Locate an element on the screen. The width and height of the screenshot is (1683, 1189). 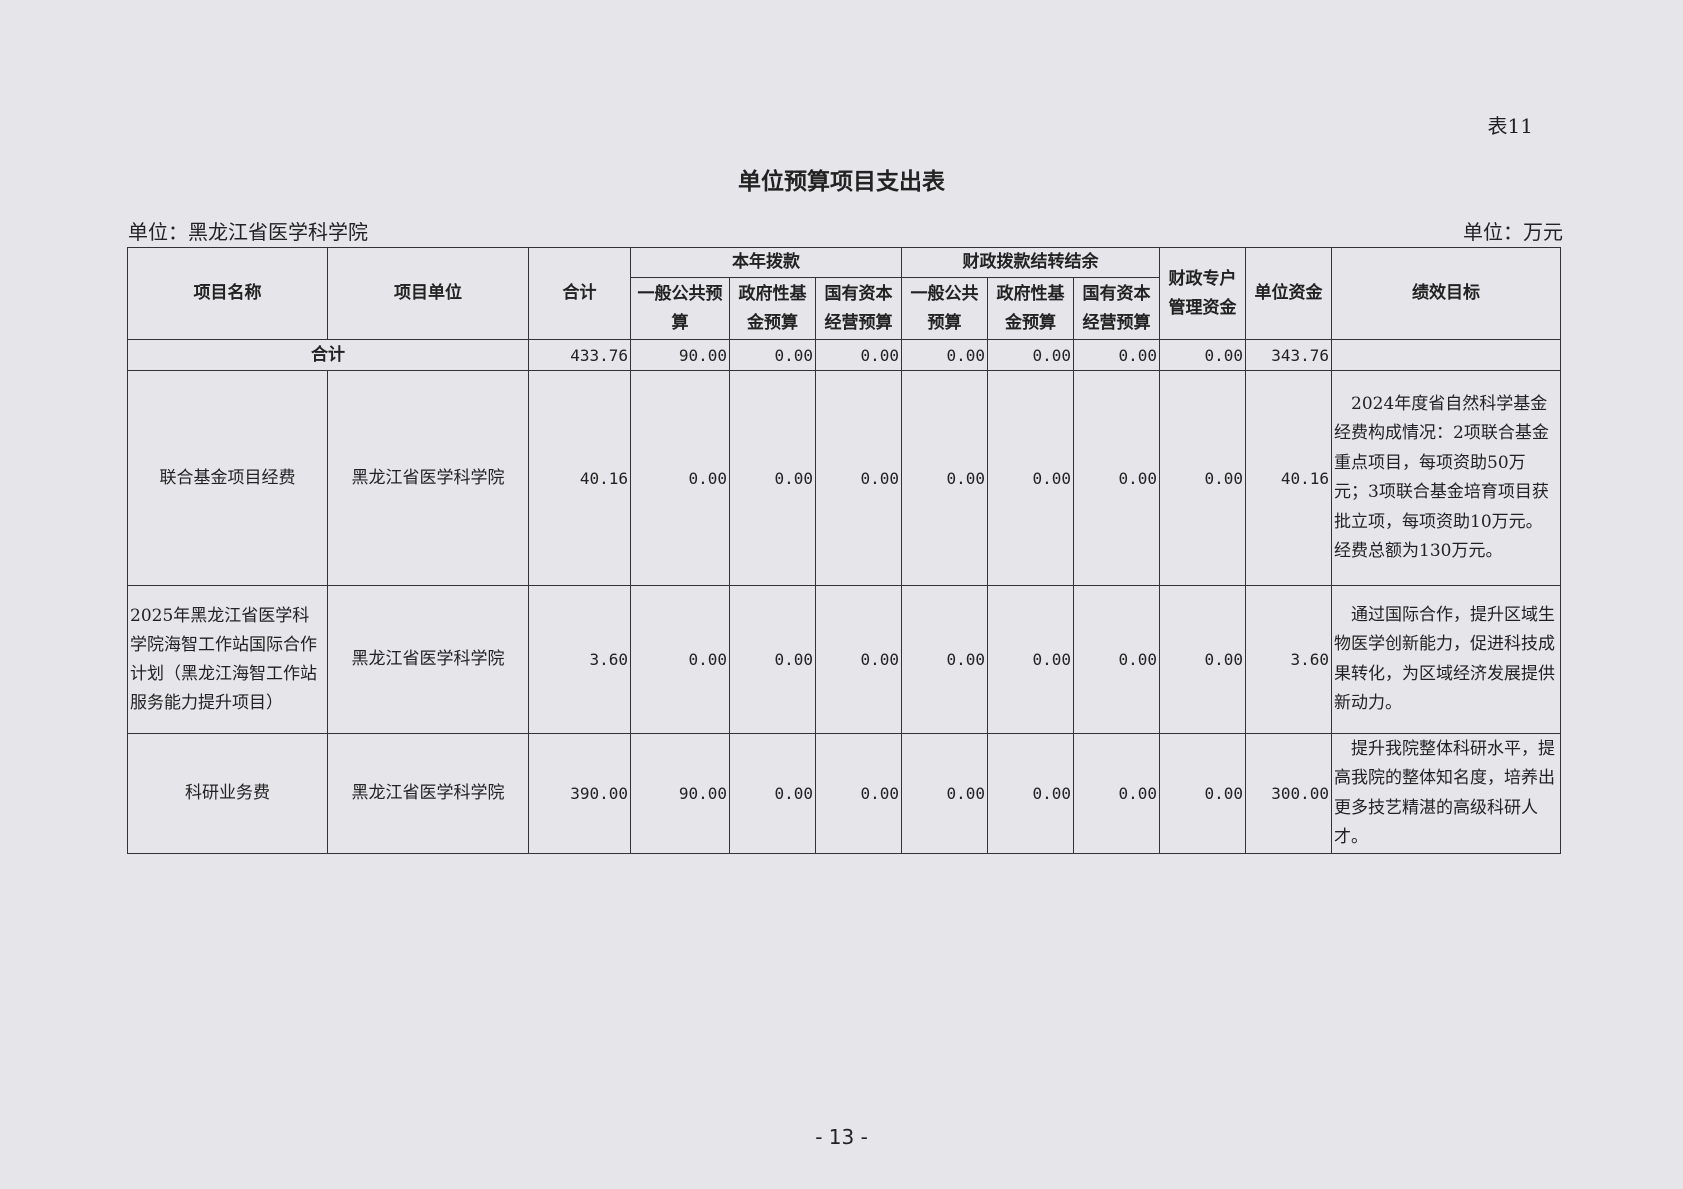
total-label: 合计 is located at coordinates (328, 355).